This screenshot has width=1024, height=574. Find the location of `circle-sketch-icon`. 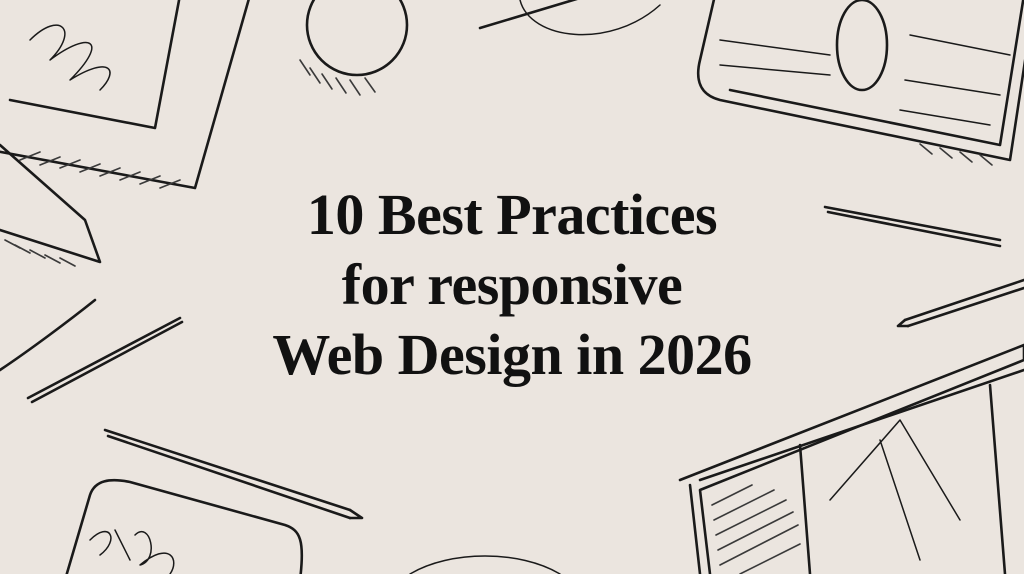

circle-sketch-icon is located at coordinates (354, 48).